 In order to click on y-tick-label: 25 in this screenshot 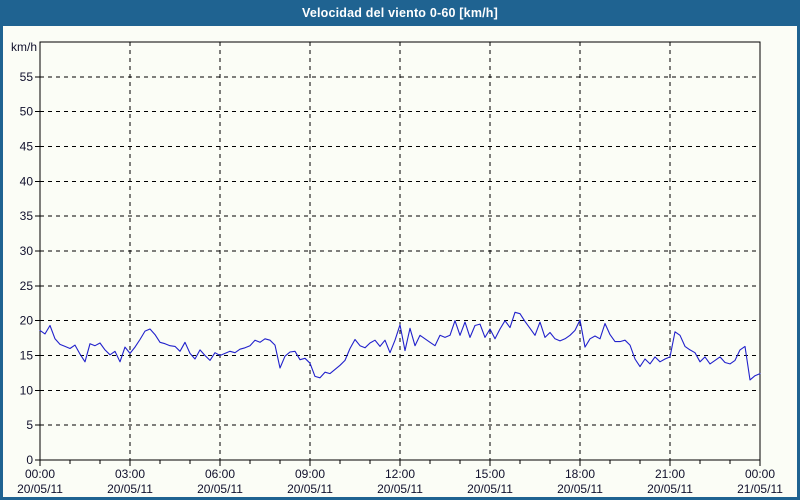, I will do `click(27, 286)`.